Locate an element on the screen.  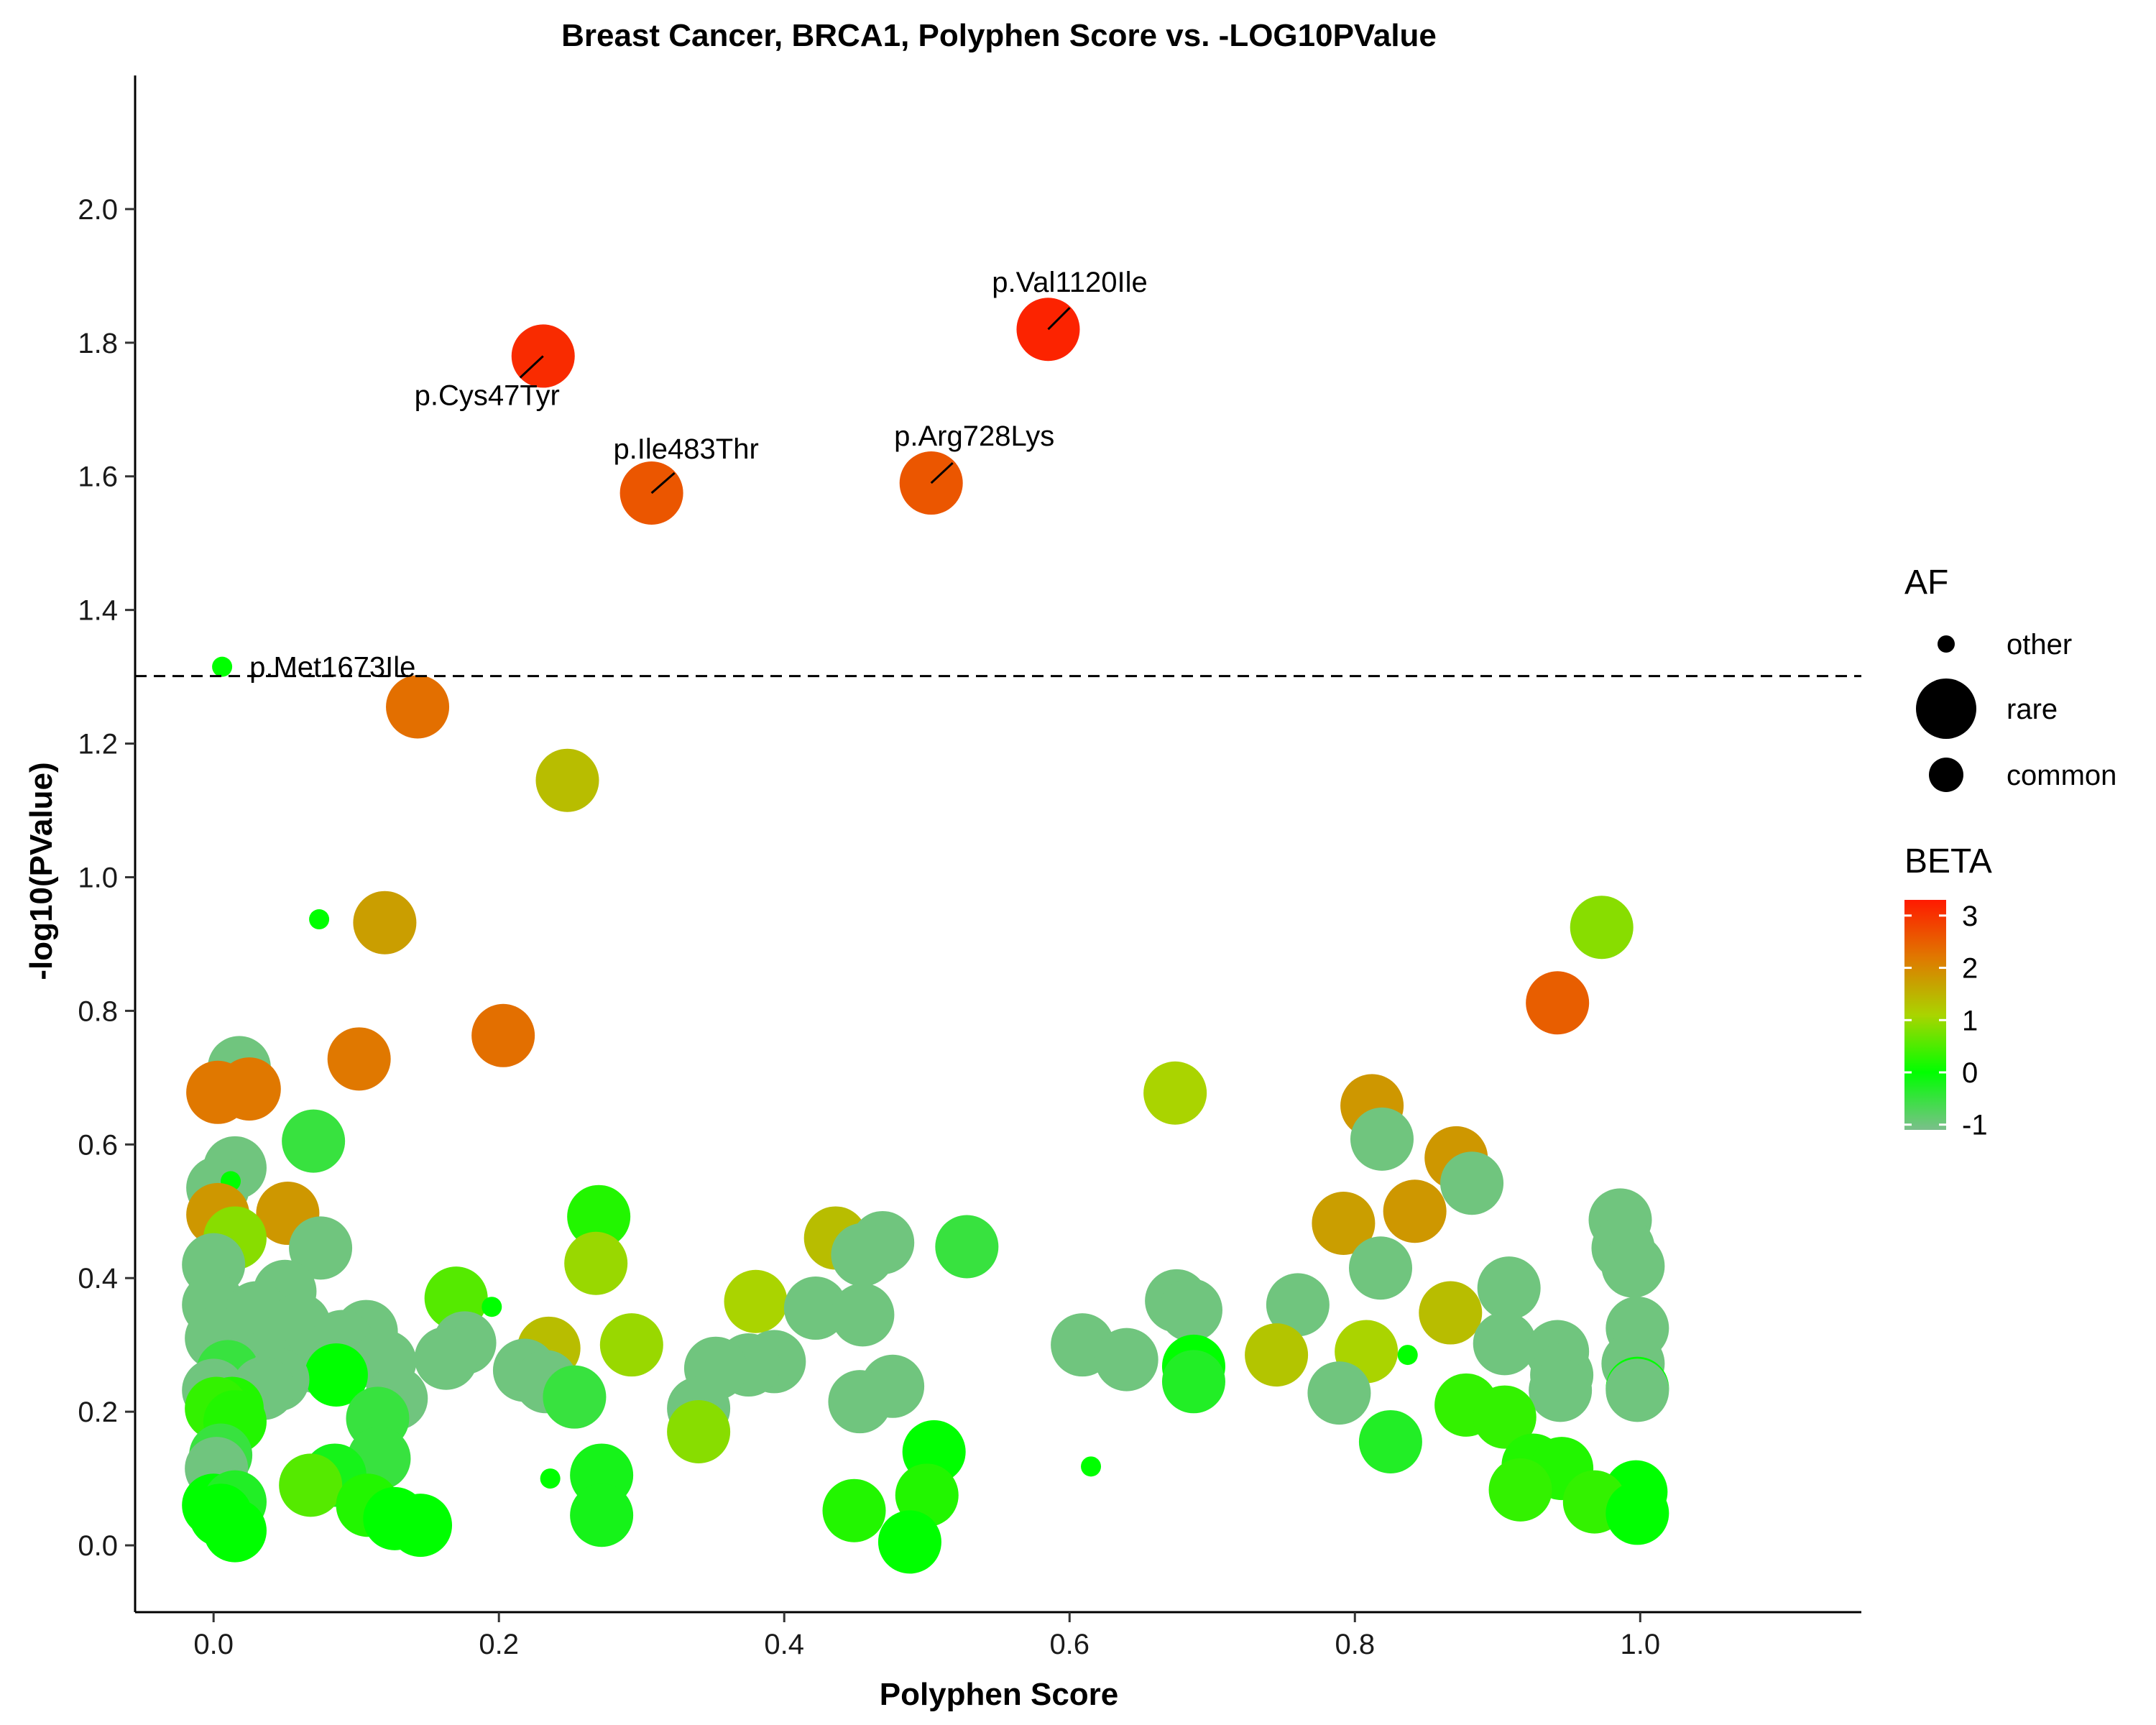
color-legend-label: -1 is located at coordinates (1975, 1125).